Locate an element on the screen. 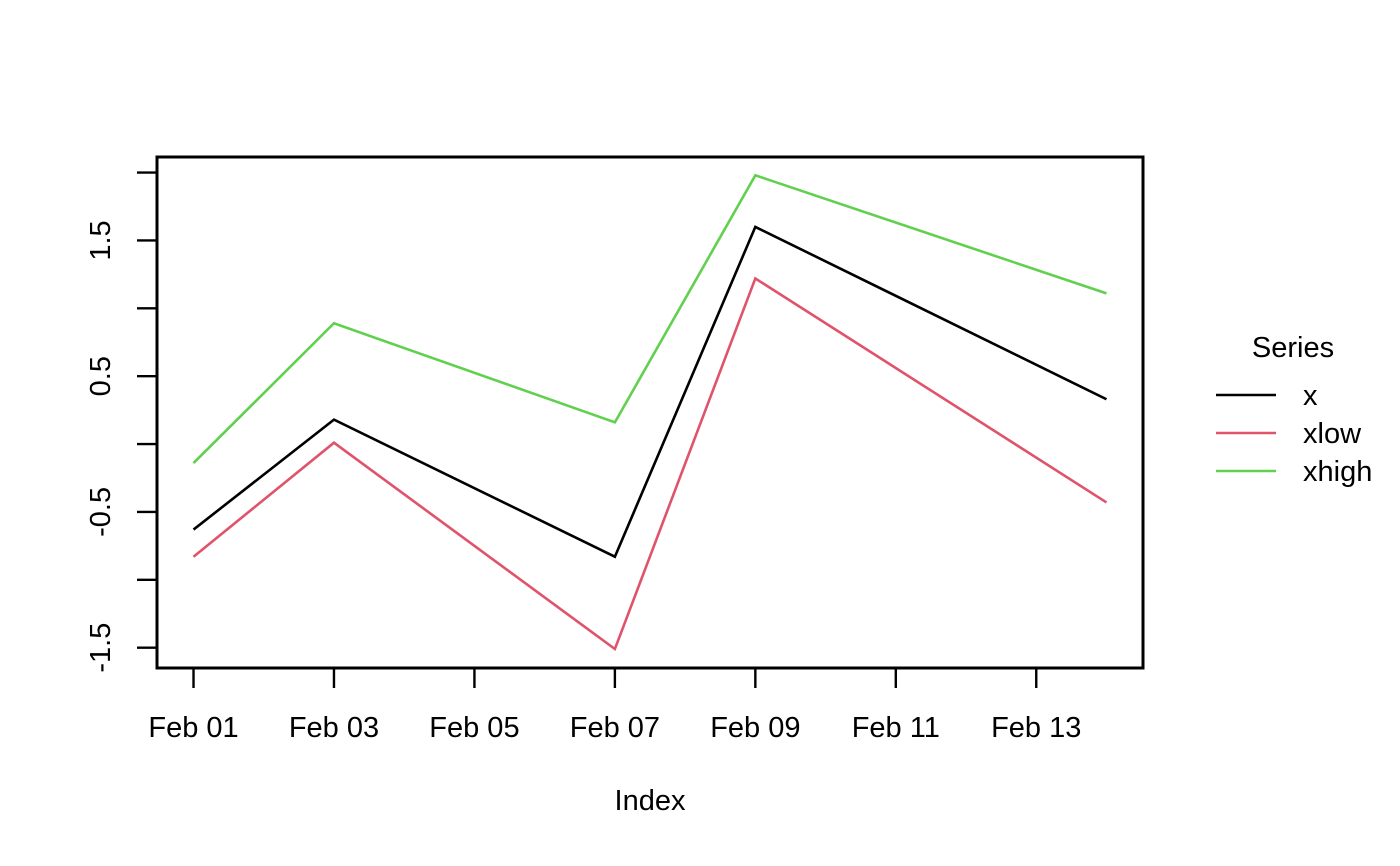  x-tick-label: Feb 11 is located at coordinates (896, 728).